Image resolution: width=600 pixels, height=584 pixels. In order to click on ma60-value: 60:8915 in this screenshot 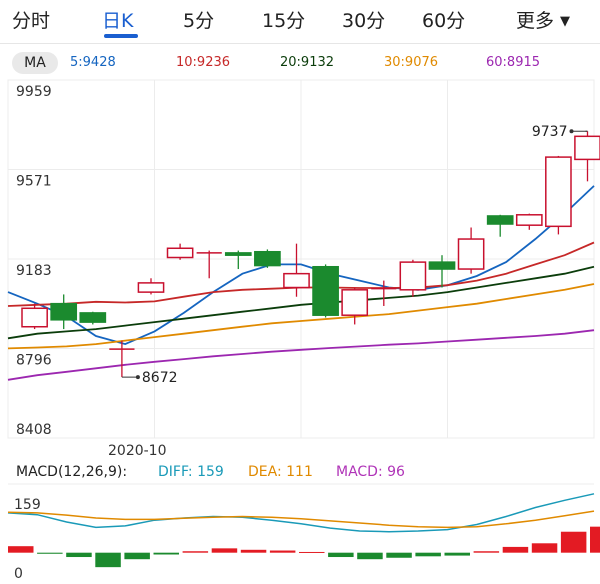, I will do `click(513, 62)`.